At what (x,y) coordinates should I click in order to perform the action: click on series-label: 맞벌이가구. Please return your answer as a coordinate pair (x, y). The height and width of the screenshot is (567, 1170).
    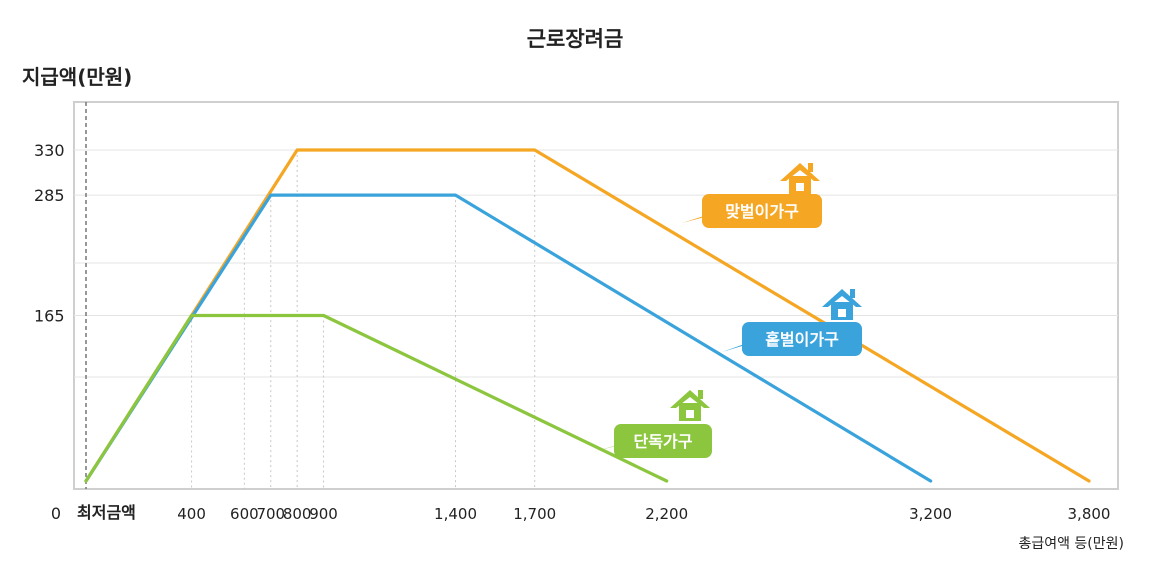
    Looking at the image, I should click on (762, 211).